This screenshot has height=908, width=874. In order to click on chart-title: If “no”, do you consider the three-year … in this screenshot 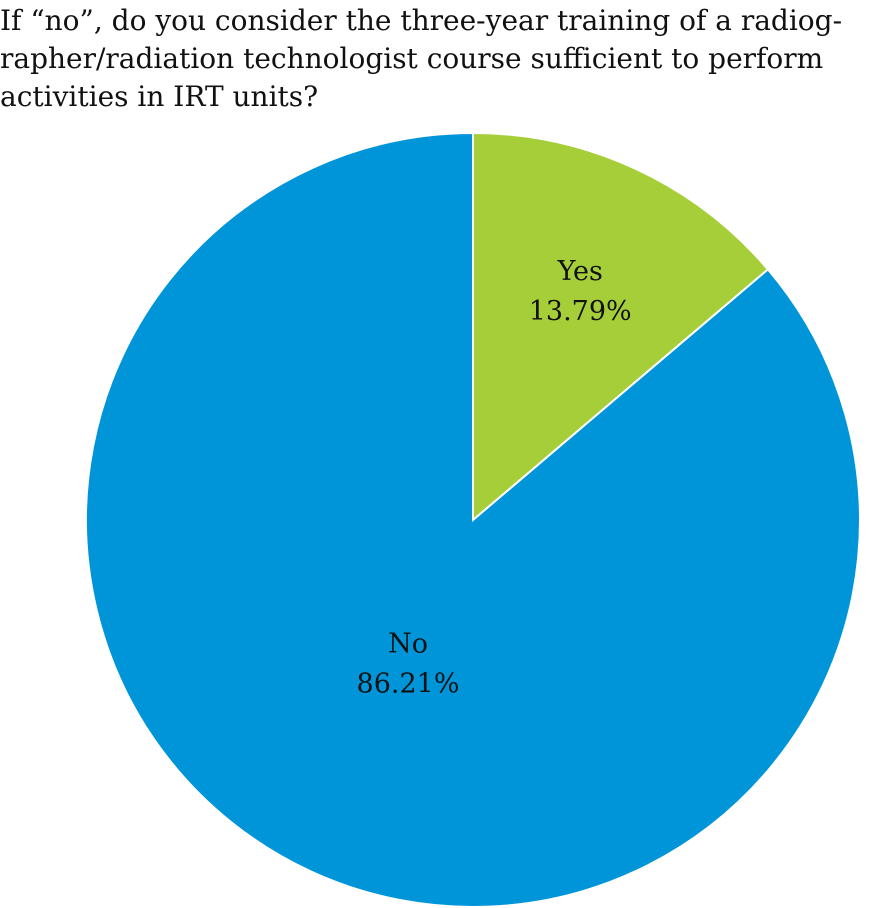, I will do `click(437, 59)`.